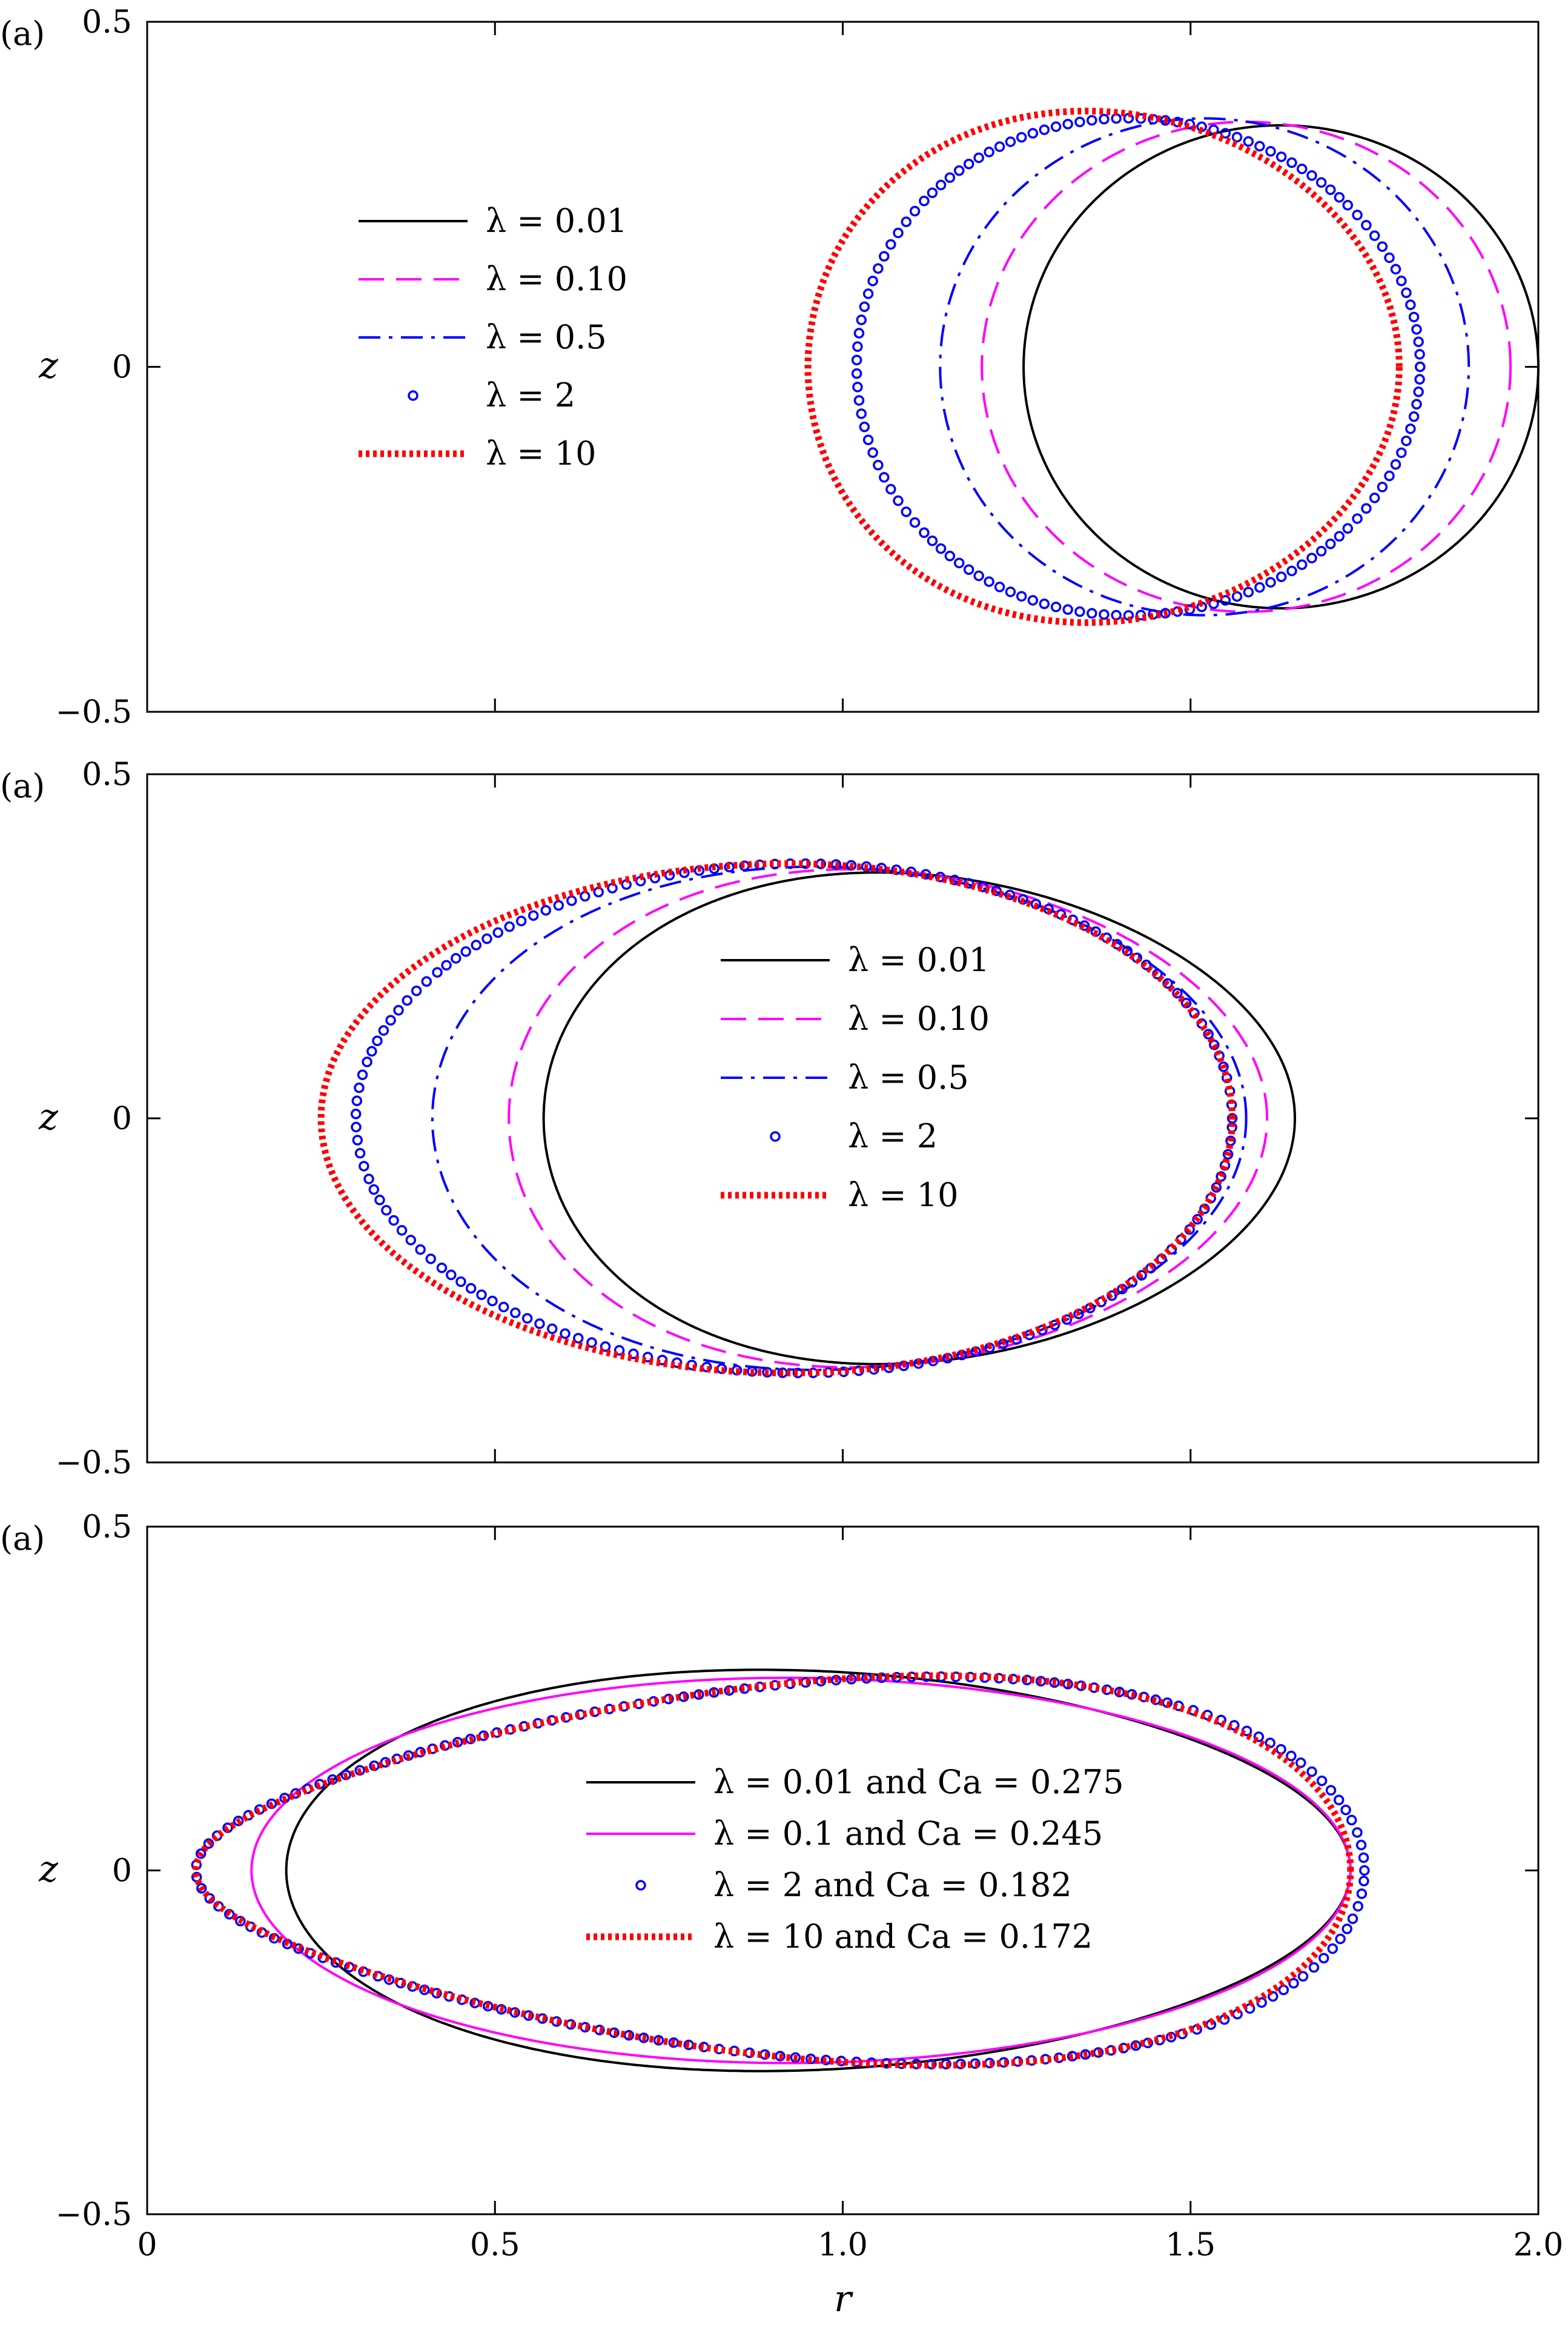 This screenshot has width=1568, height=2336. What do you see at coordinates (495, 2245) in the screenshot?
I see `x-tick-label: 0.5` at bounding box center [495, 2245].